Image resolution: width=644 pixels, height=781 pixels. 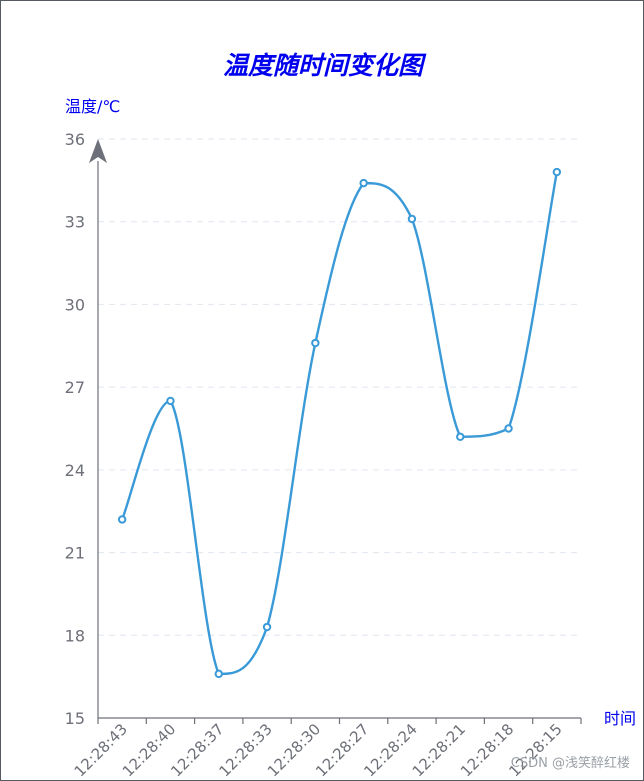 I want to click on y-tick-label: 33, so click(x=75, y=222).